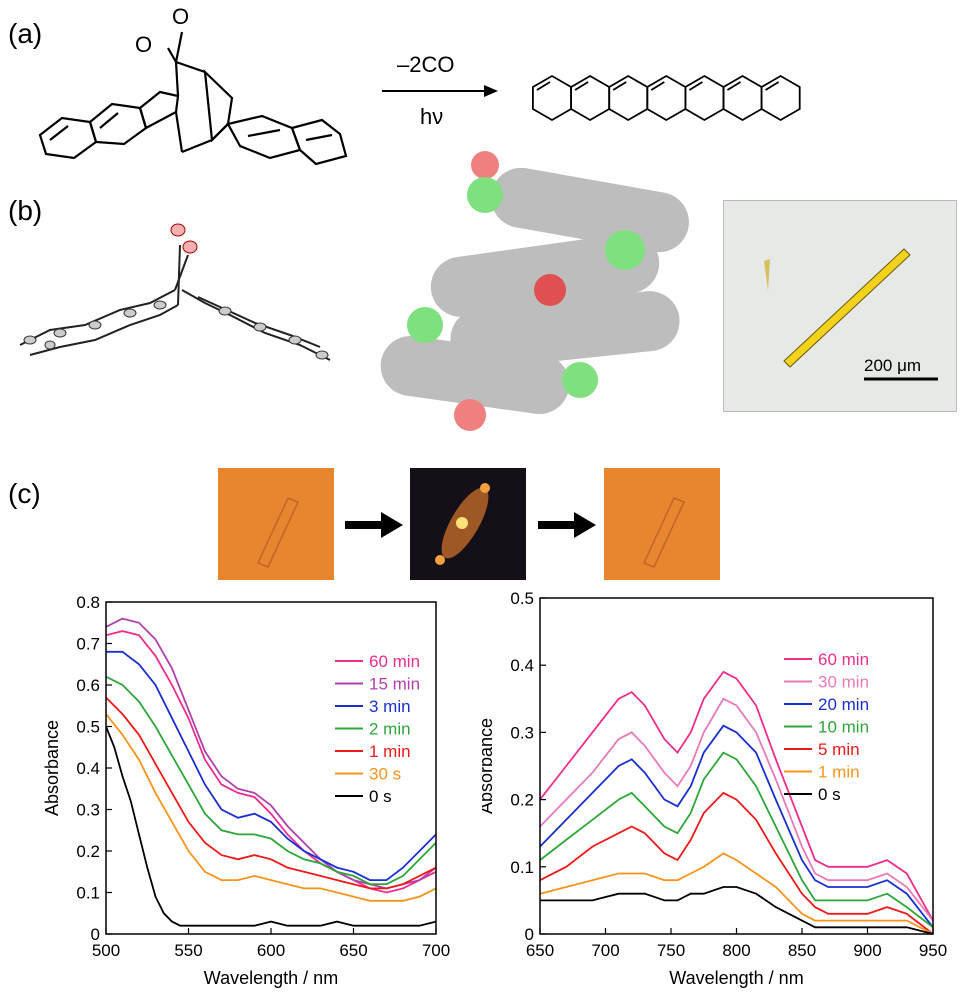  I want to click on y-tick-label: 0.7, so click(88, 644).